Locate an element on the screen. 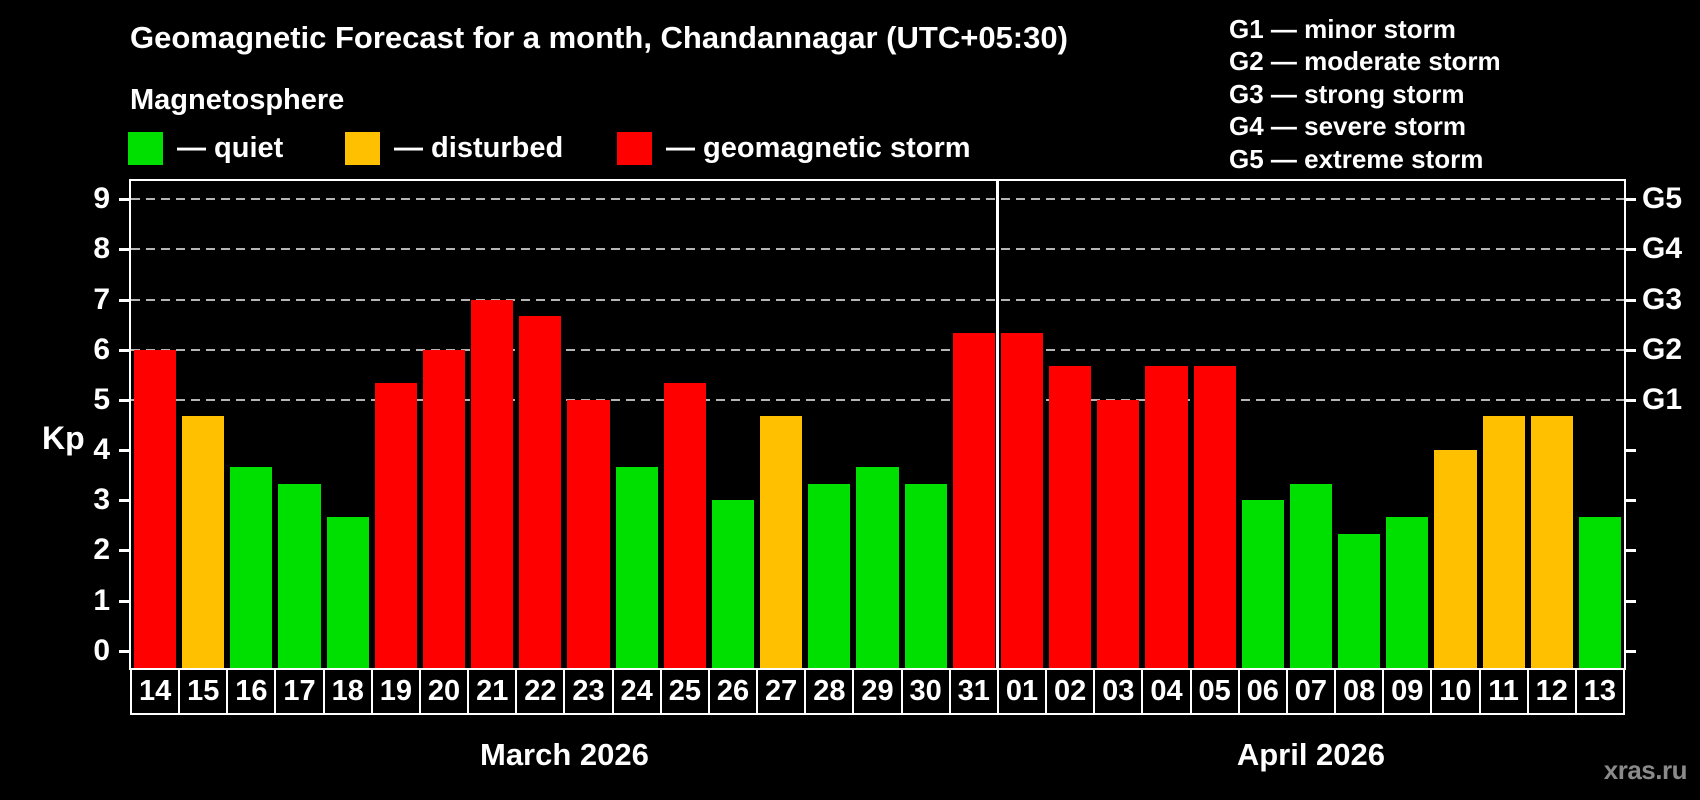 This screenshot has width=1700, height=800. y-axis-title: Kp is located at coordinates (63, 438).